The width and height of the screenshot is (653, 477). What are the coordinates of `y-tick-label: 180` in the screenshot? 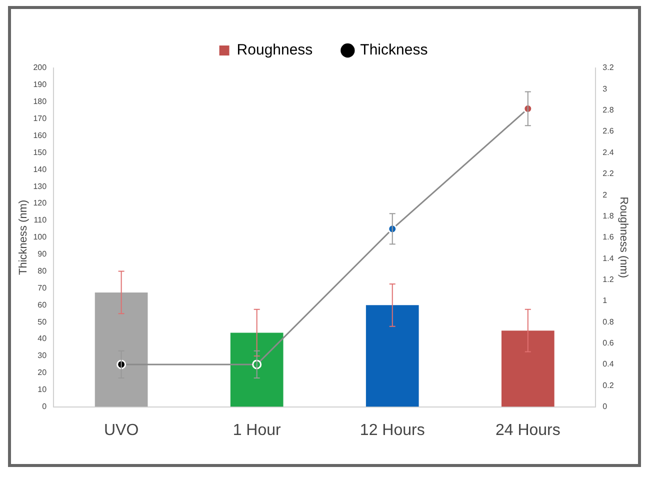 It's located at (40, 101).